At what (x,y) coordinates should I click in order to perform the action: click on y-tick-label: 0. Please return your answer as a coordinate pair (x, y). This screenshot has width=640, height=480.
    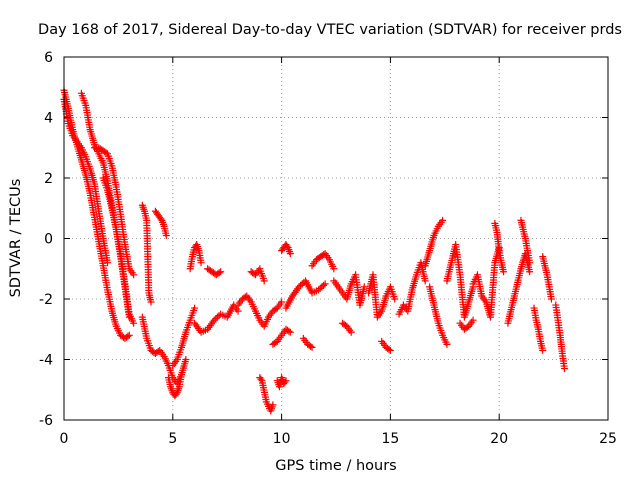
    Looking at the image, I should click on (48, 240).